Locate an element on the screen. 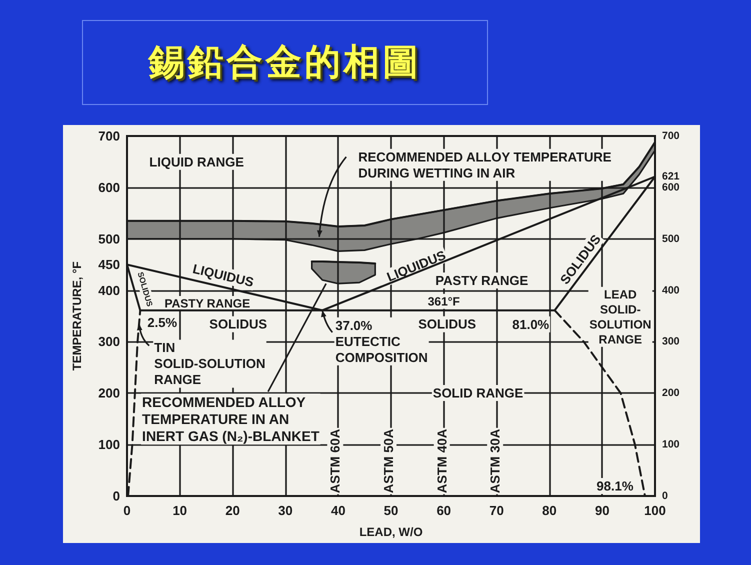 The image size is (751, 565). x-tick-label: 20 is located at coordinates (232, 510).